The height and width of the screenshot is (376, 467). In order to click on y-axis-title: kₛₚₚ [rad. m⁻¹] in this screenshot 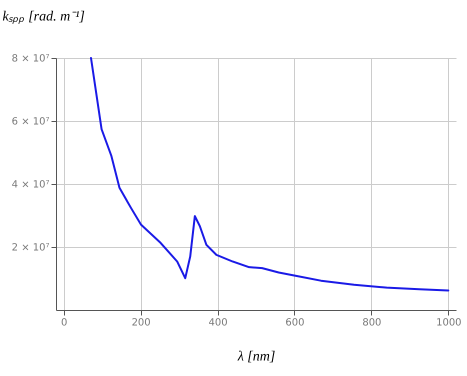, I will do `click(43, 17)`.